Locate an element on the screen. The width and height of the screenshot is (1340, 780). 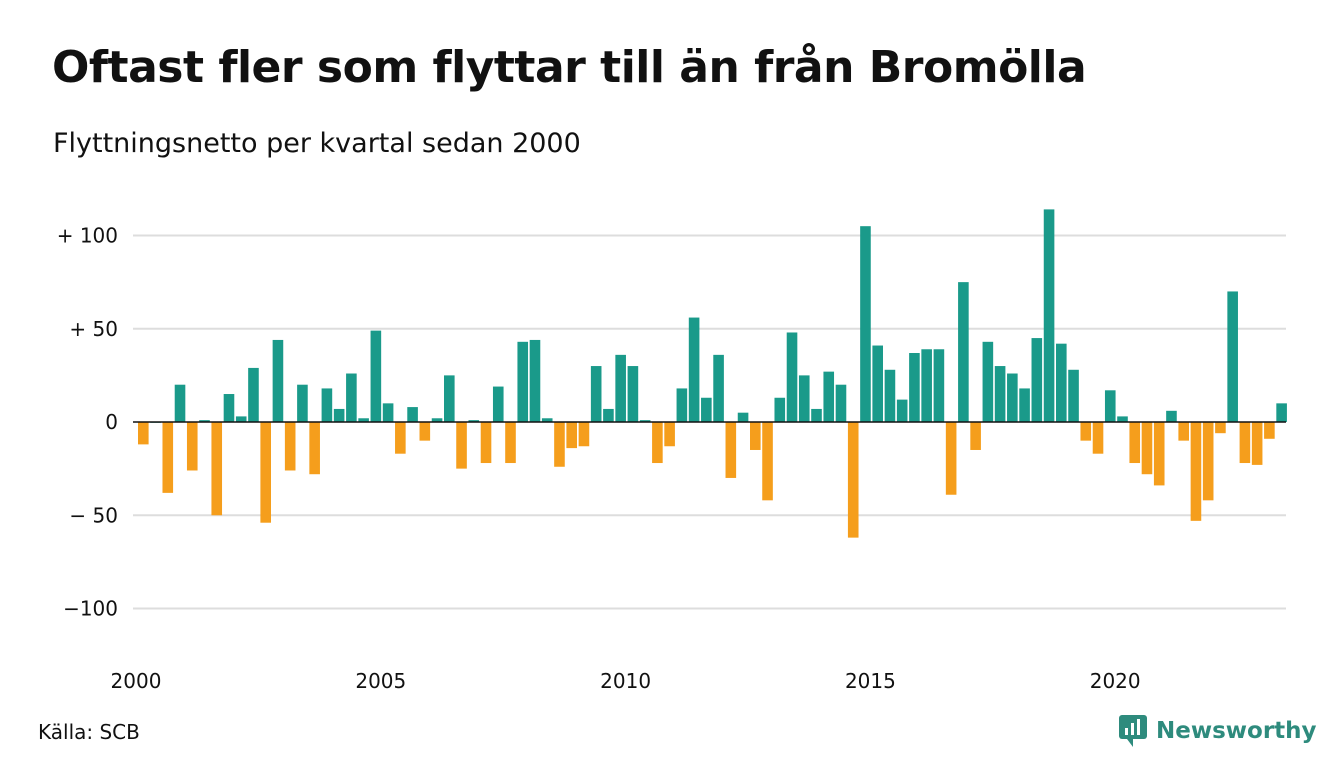
y-tick-label: + 50 is located at coordinates (93, 329).